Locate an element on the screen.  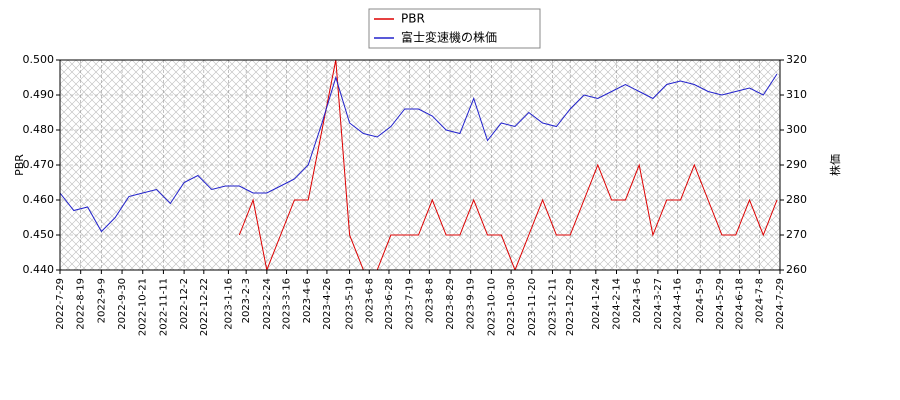
x-tick-label: 2023-12-29 is located at coordinates (570, 307).